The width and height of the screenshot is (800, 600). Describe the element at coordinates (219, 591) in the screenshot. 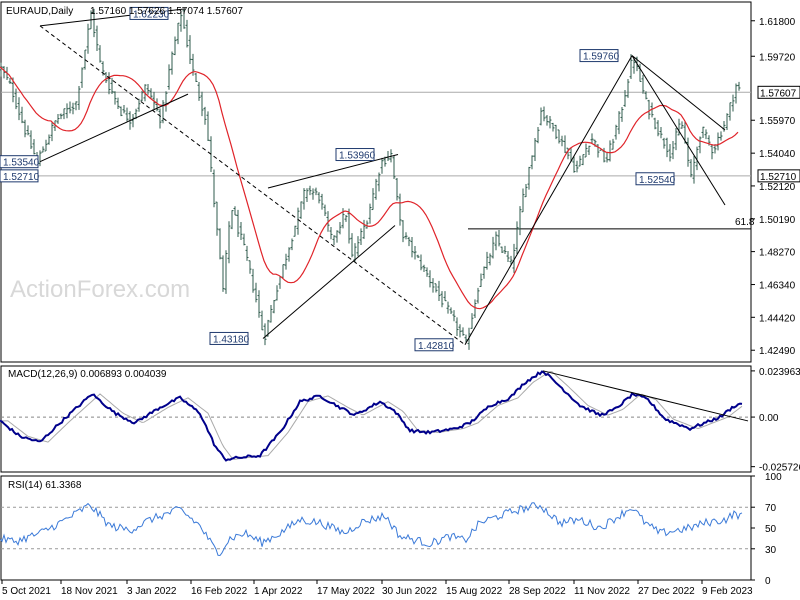

I see `date-tick-label: 16 Feb 2022` at that location.